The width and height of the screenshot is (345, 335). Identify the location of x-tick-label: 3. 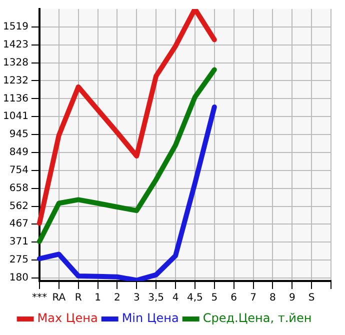
(136, 298).